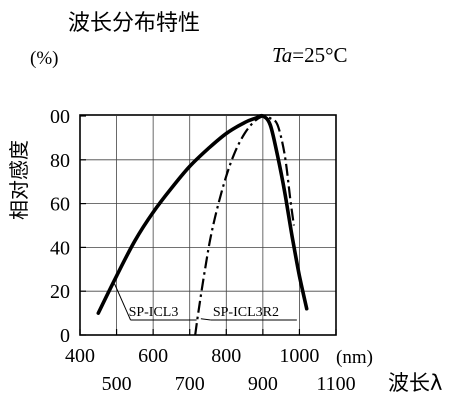 The height and width of the screenshot is (400, 465). What do you see at coordinates (80, 356) in the screenshot?
I see `x-tick-label-top: 400` at bounding box center [80, 356].